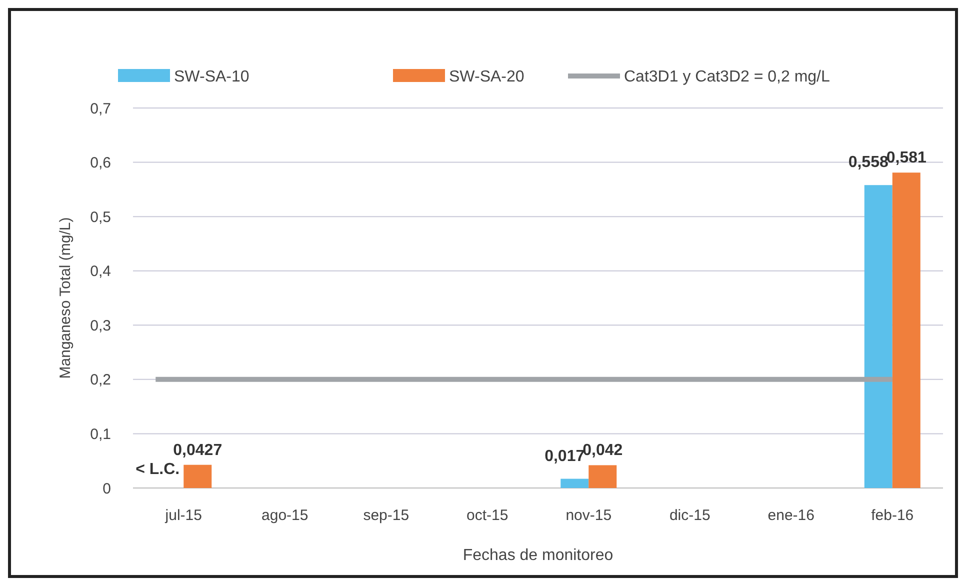  I want to click on legend-label: Cat3D1 y Cat3D2 = 0,2 mg/L, so click(727, 77).